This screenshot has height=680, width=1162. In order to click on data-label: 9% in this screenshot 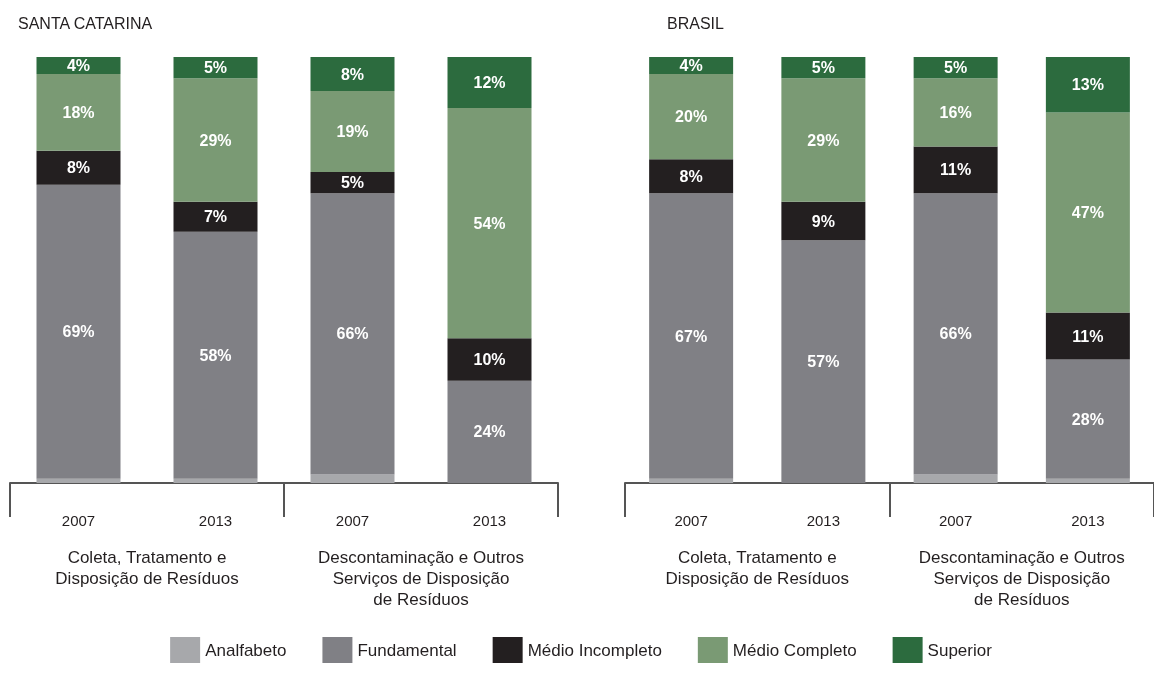, I will do `click(823, 221)`.